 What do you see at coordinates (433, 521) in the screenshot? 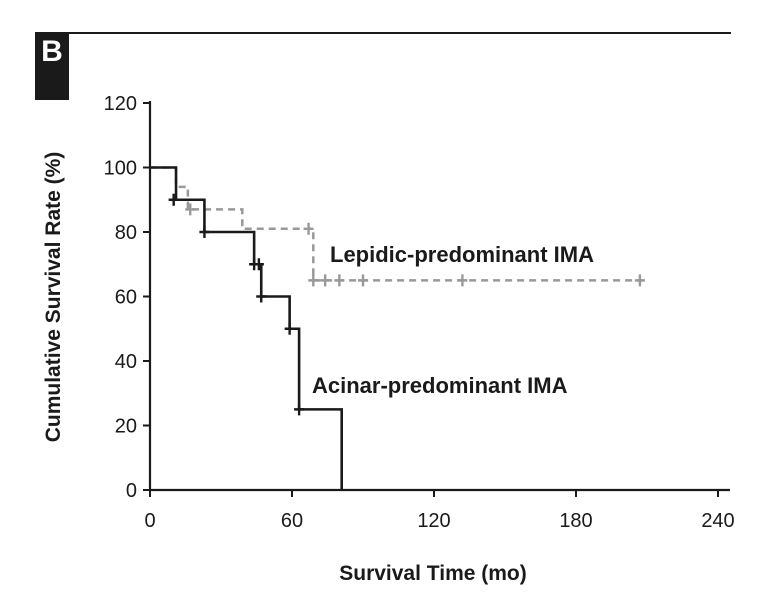
I see `x-tick-label: 120` at bounding box center [433, 521].